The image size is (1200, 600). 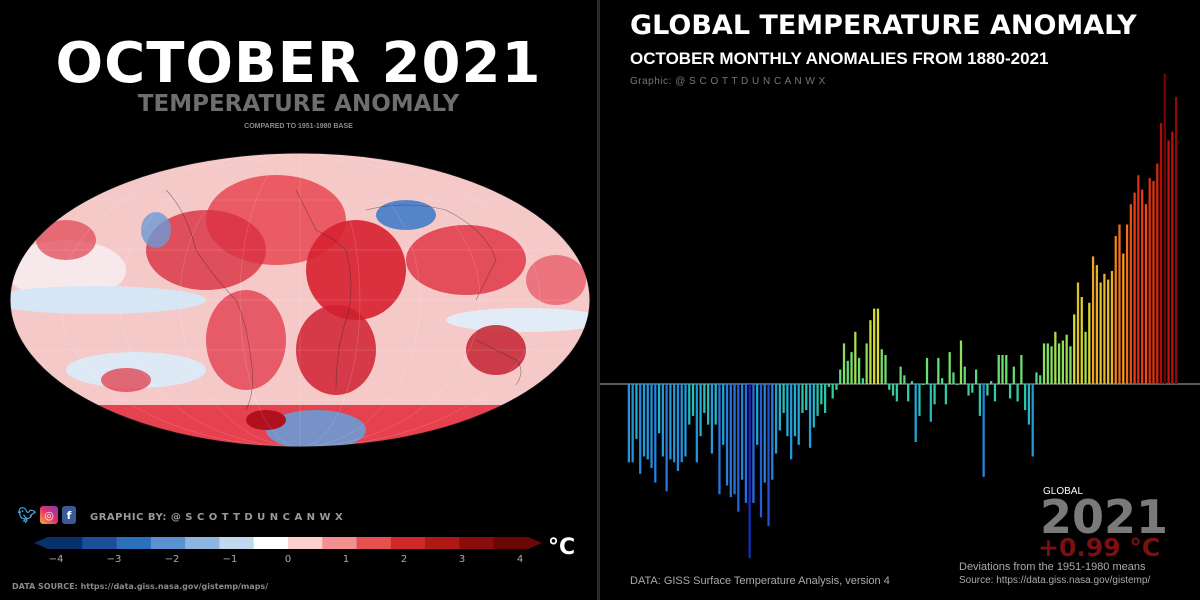 What do you see at coordinates (1006, 369) in the screenshot?
I see `anomaly-bar-1980` at bounding box center [1006, 369].